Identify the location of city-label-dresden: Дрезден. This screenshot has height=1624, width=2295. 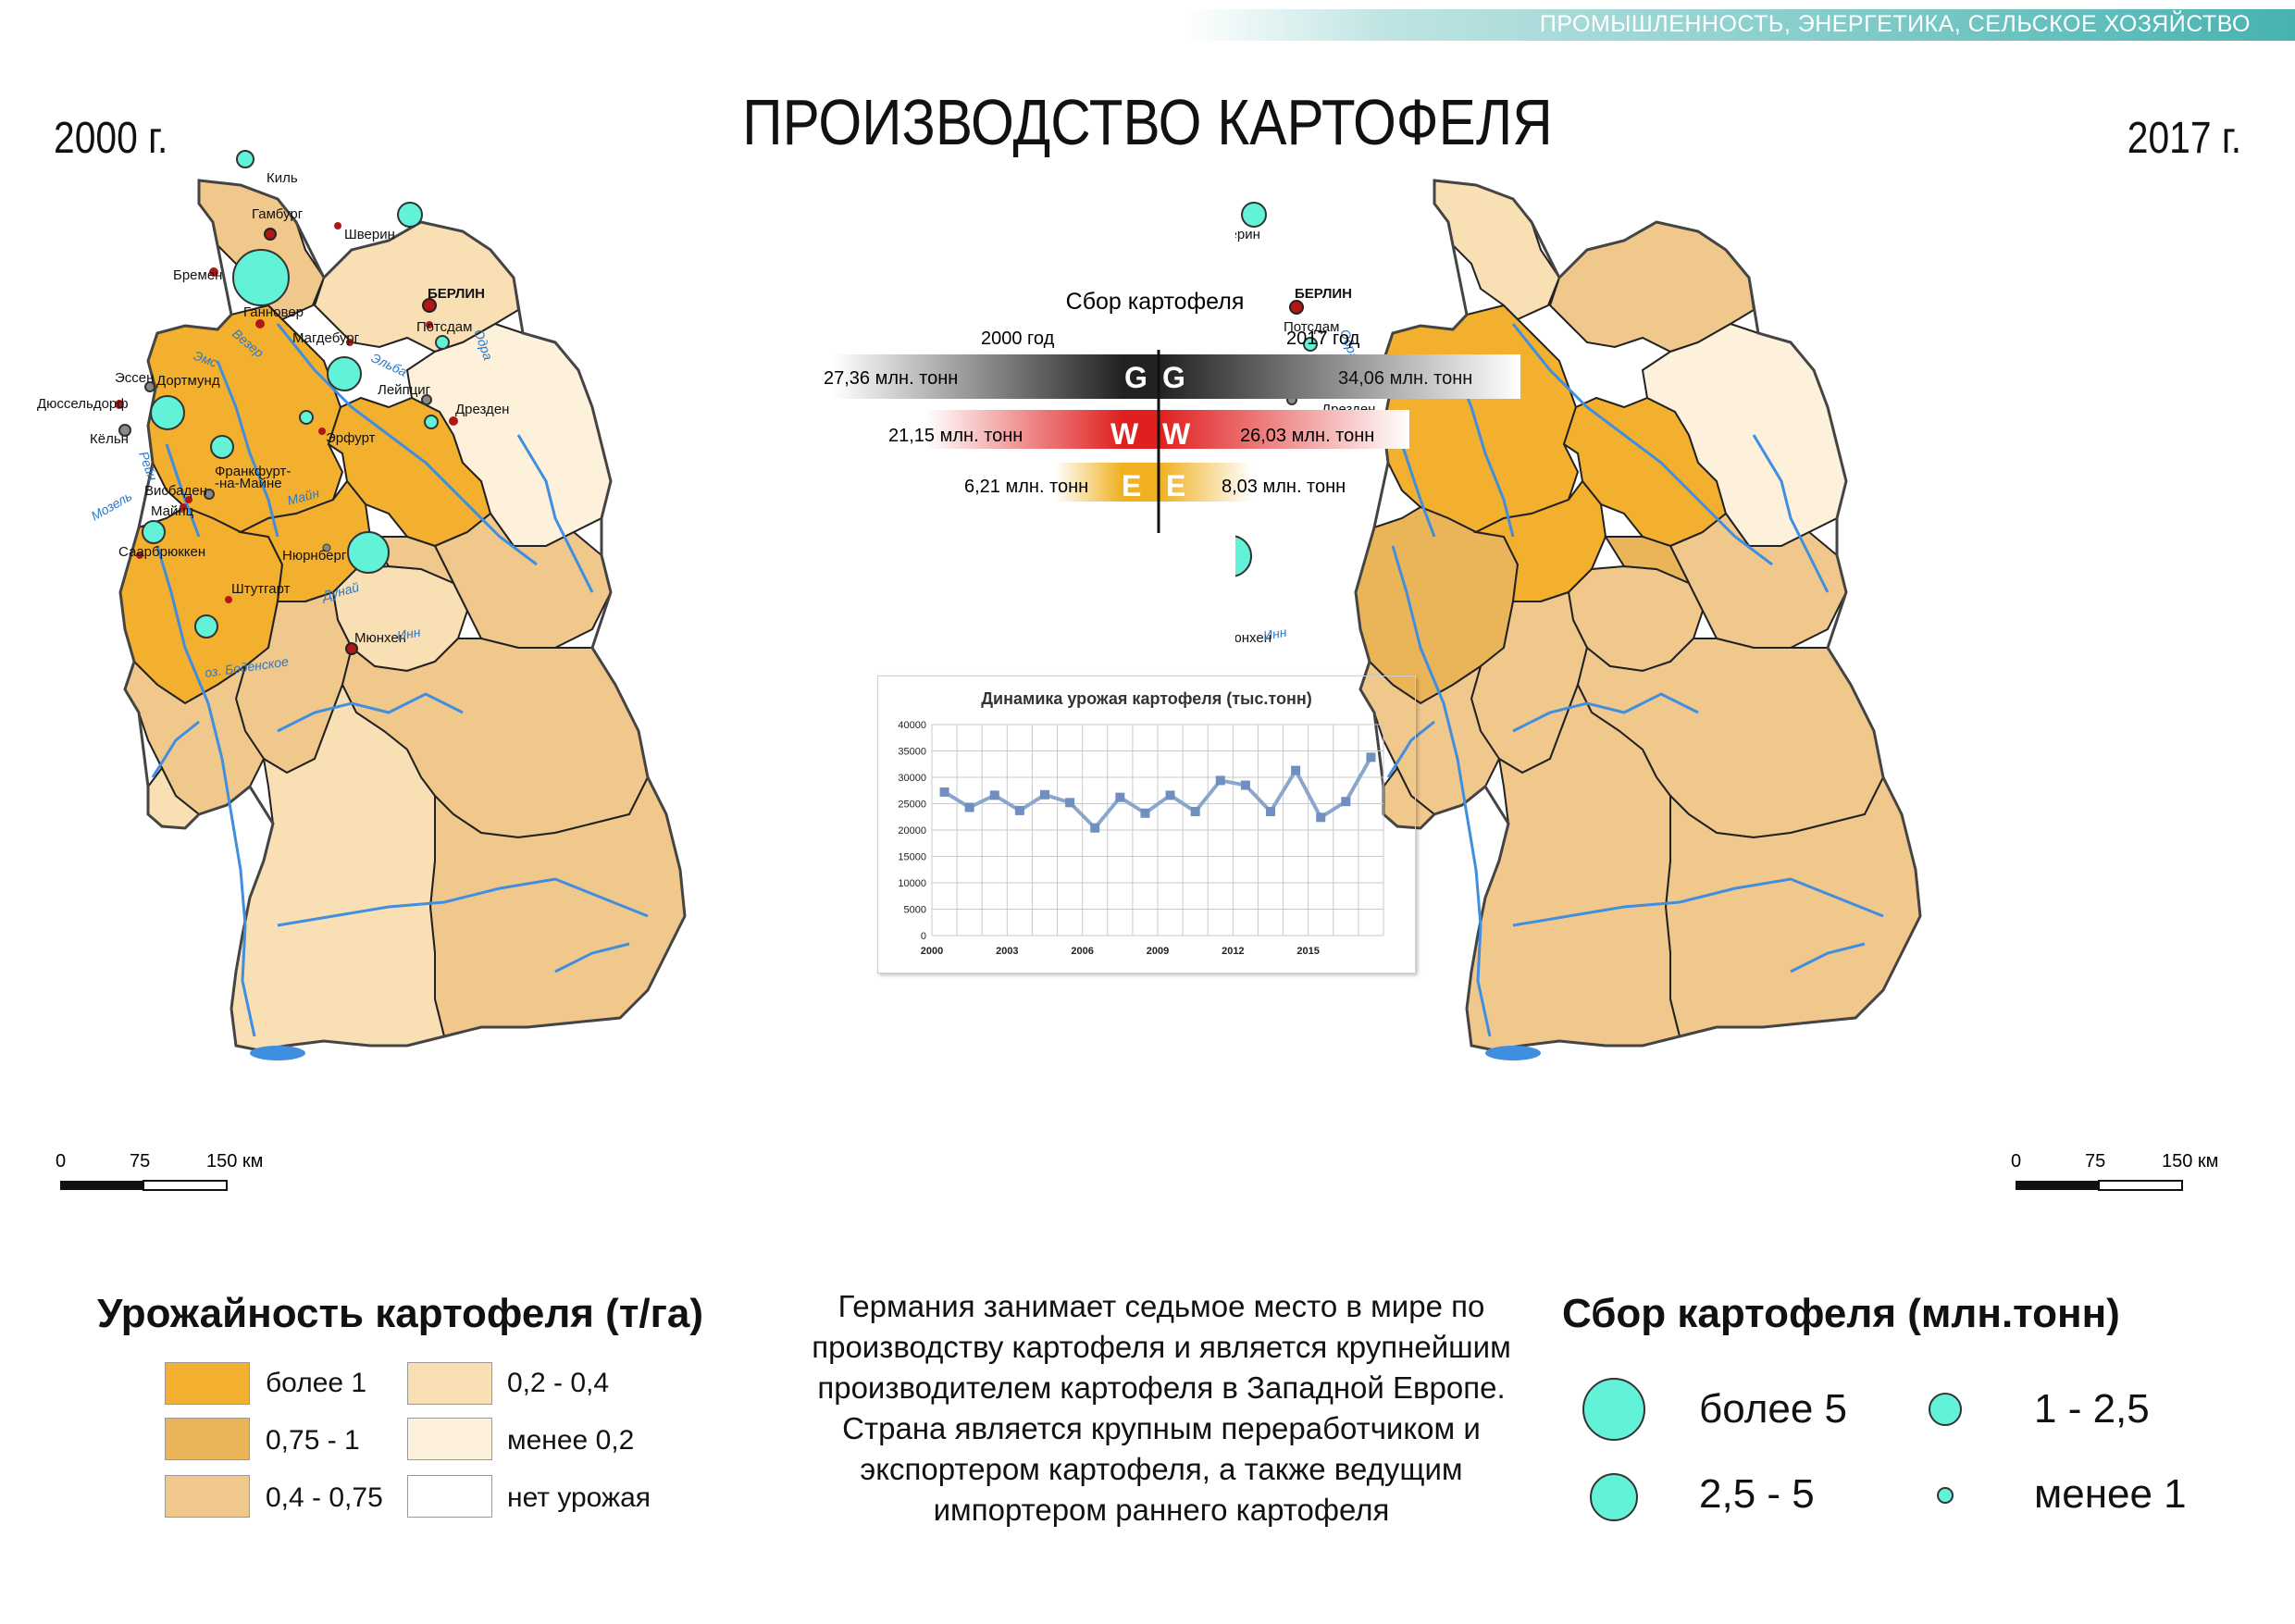
(482, 409).